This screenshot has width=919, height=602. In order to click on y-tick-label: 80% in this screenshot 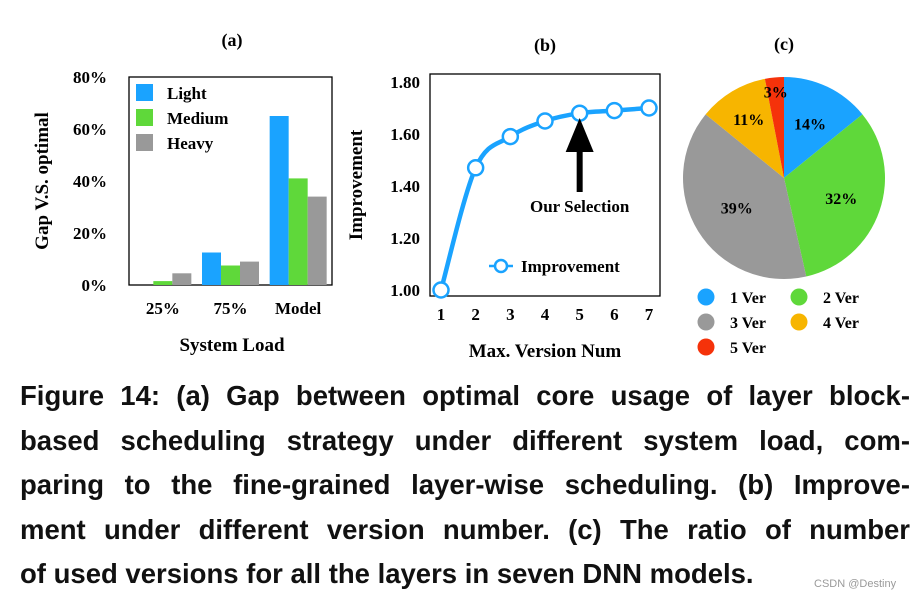, I will do `click(90, 77)`.